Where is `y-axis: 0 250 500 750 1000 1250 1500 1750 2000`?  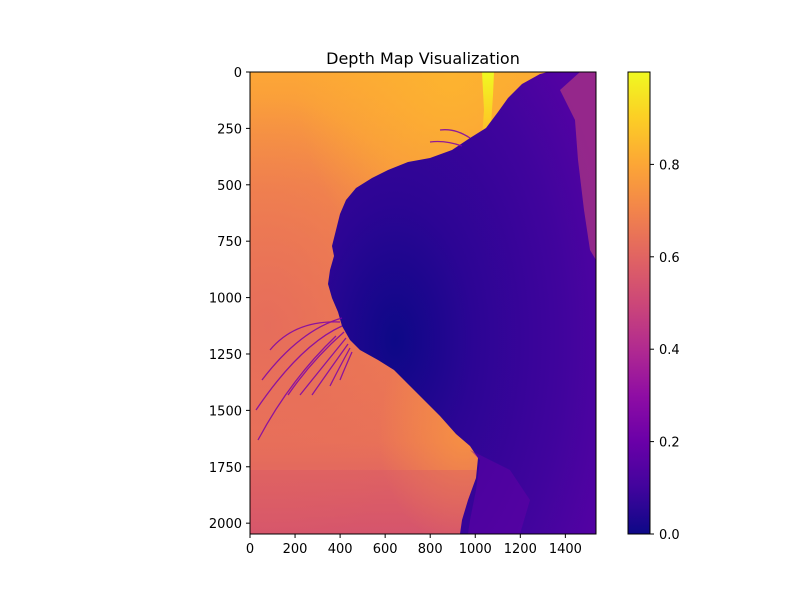 y-axis: 0 250 500 750 1000 1250 1500 1750 2000 is located at coordinates (229, 299).